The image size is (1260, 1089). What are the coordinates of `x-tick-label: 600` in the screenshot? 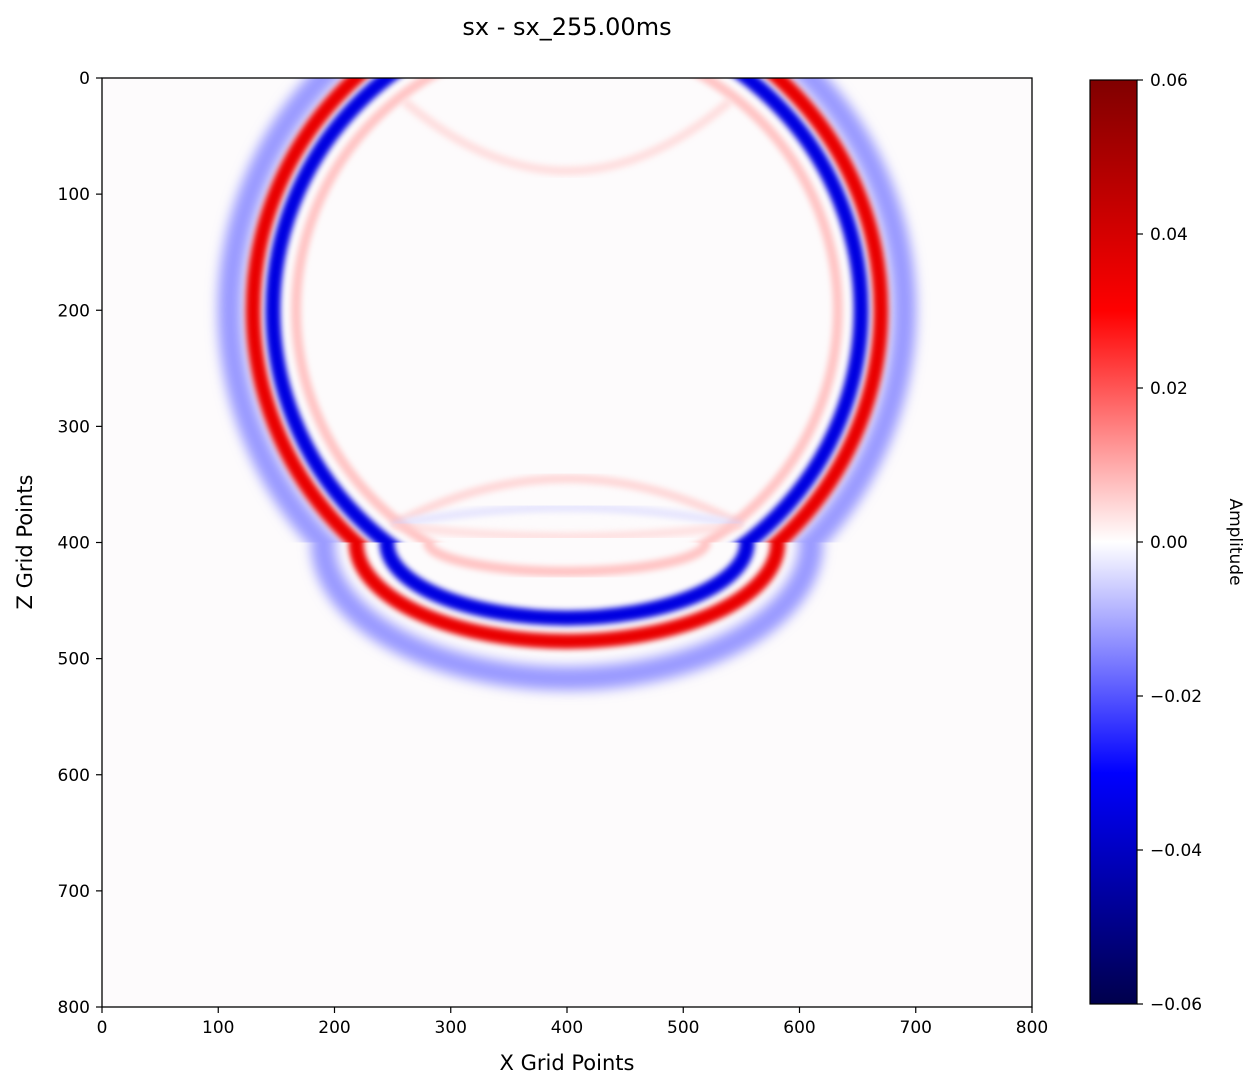 It's located at (799, 1028).